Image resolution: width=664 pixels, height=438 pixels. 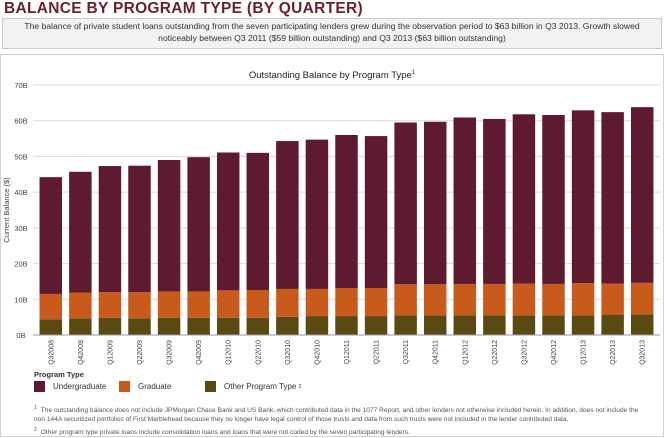 I want to click on x-tick-label: Q42009, so click(x=199, y=352).